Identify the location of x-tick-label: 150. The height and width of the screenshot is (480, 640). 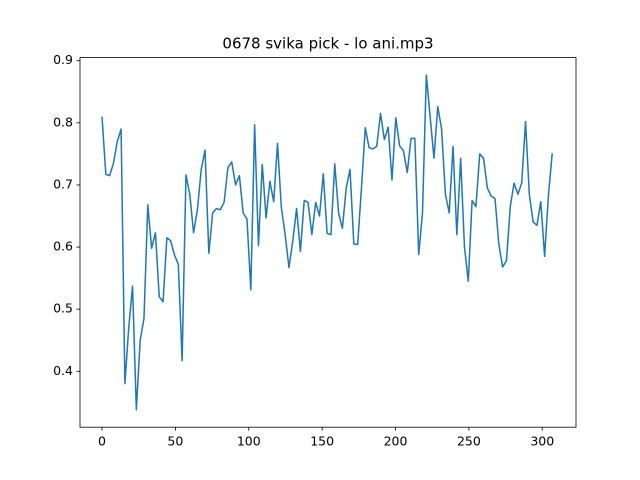
(322, 441).